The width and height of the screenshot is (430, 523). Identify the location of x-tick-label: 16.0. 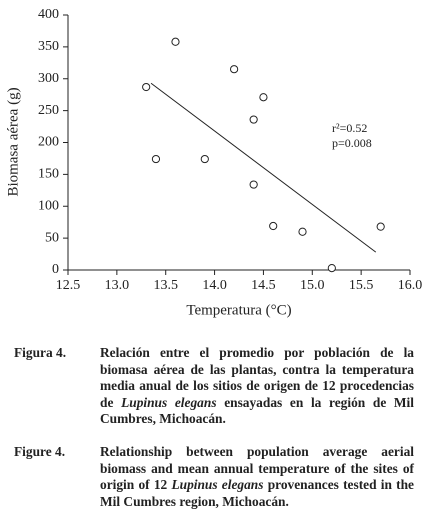
(410, 285).